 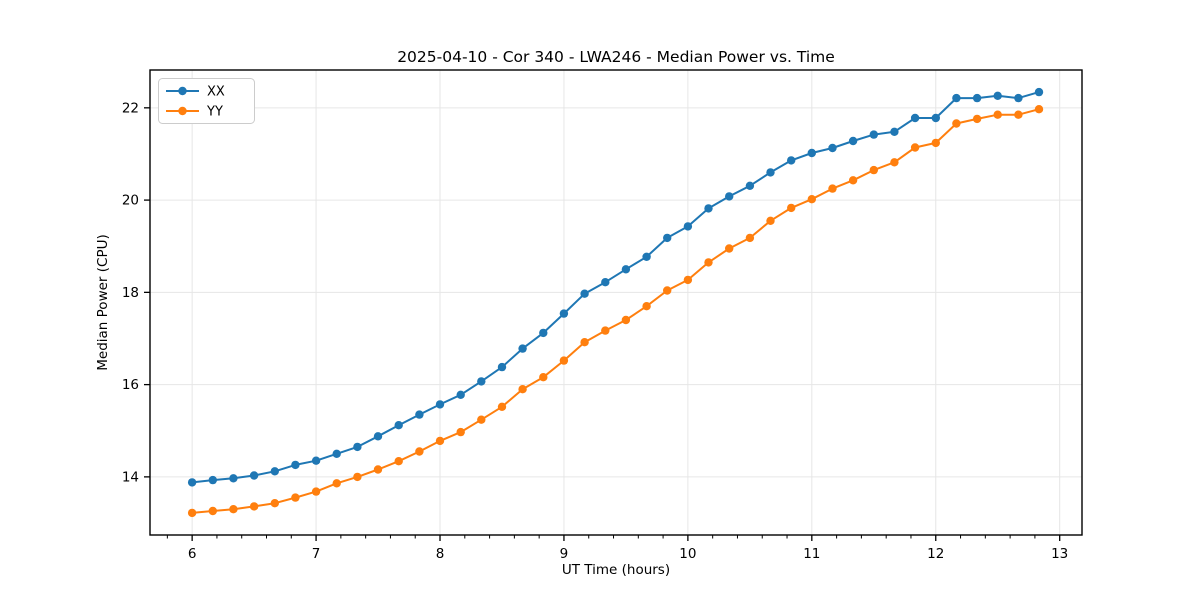 What do you see at coordinates (687, 554) in the screenshot?
I see `x-tick-label: 10` at bounding box center [687, 554].